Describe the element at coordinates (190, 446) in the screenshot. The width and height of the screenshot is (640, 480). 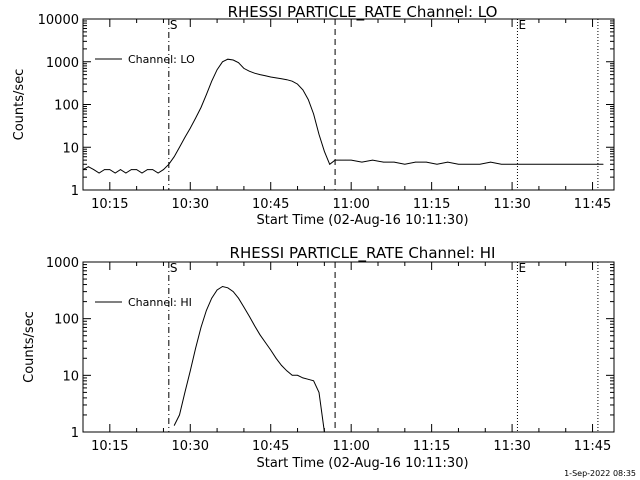
I see `x-tick-label: 10:30` at that location.